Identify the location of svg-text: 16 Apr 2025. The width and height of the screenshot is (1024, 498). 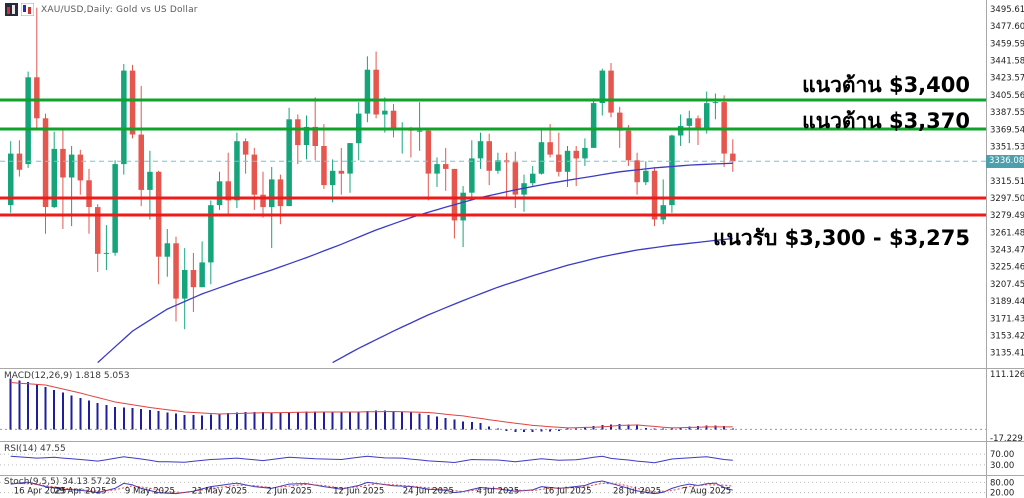
(40, 492).